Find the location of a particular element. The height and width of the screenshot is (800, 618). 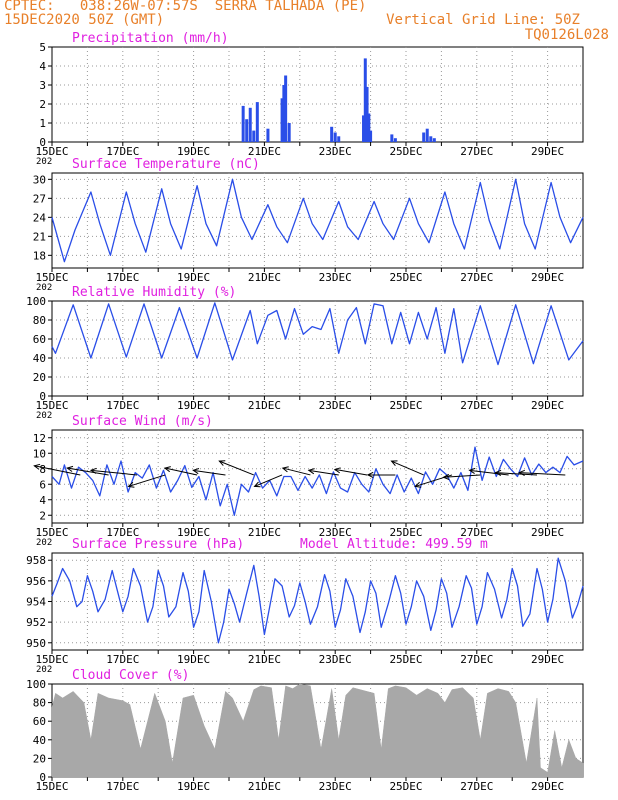

humidity-frame is located at coordinates (317, 348).